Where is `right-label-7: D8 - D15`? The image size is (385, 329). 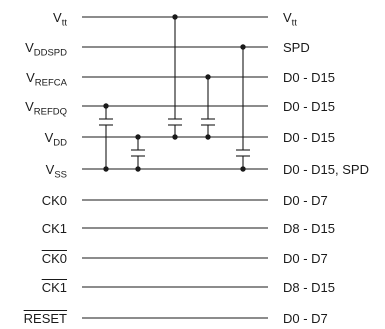 right-label-7: D8 - D15 is located at coordinates (309, 228).